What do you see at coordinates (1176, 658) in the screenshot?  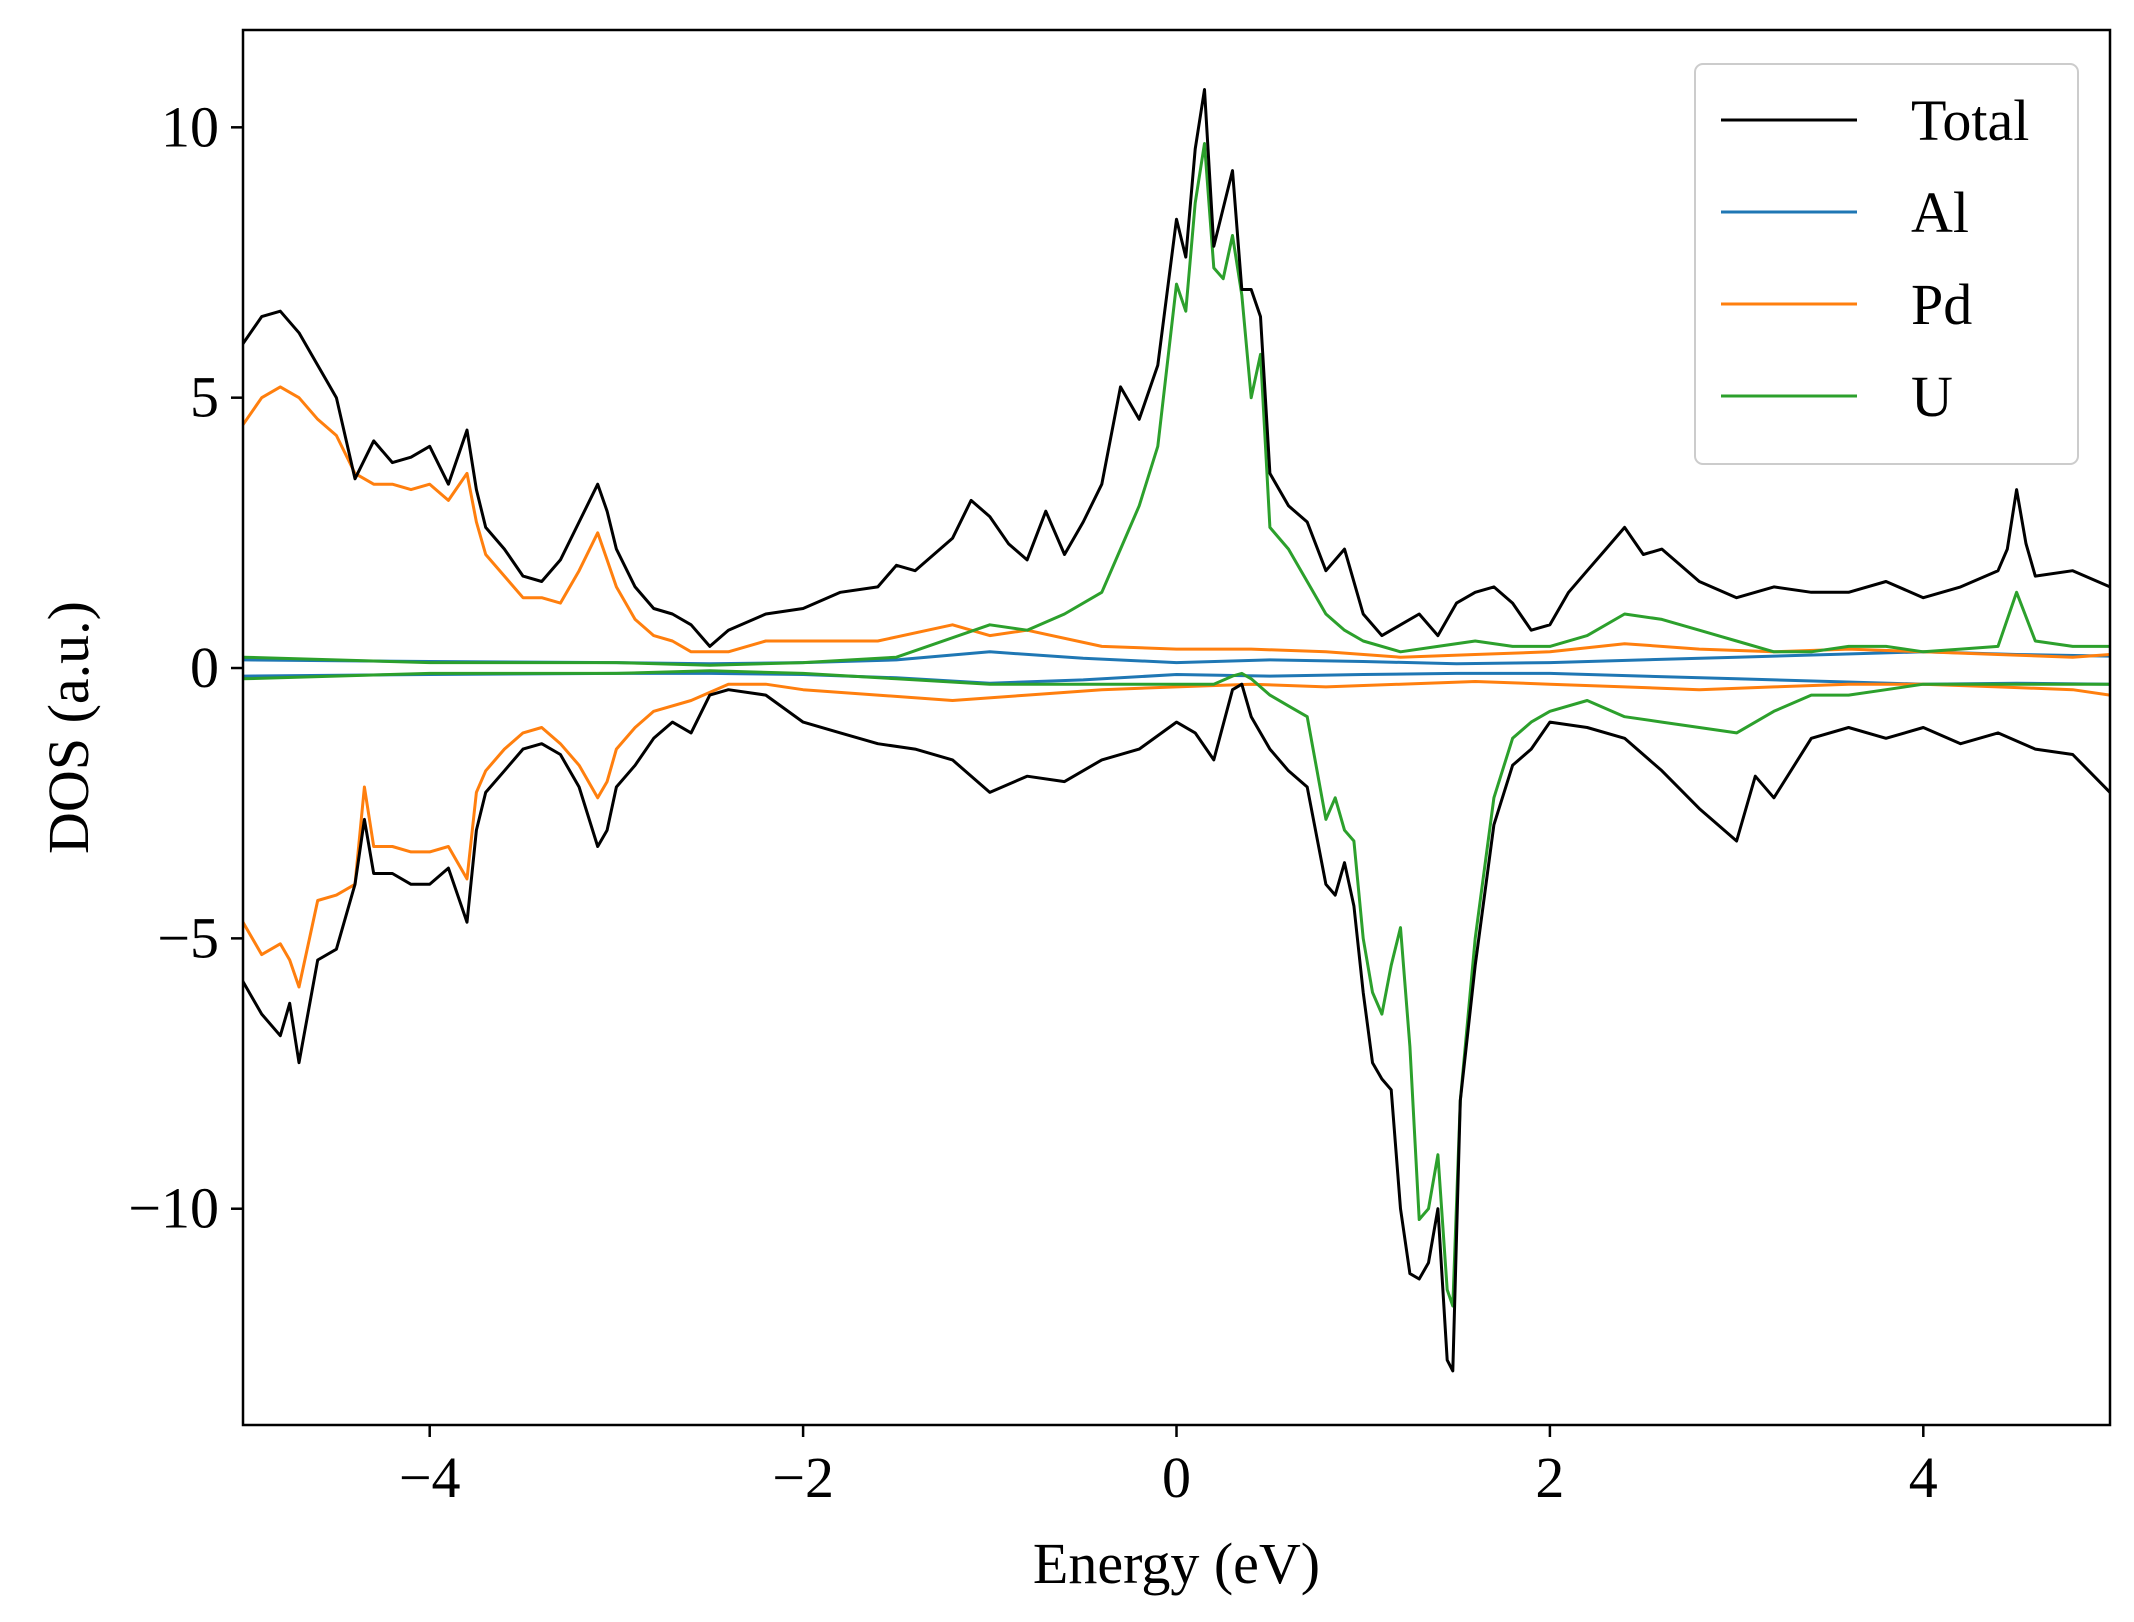 I see `series-line-al-spin-up` at bounding box center [1176, 658].